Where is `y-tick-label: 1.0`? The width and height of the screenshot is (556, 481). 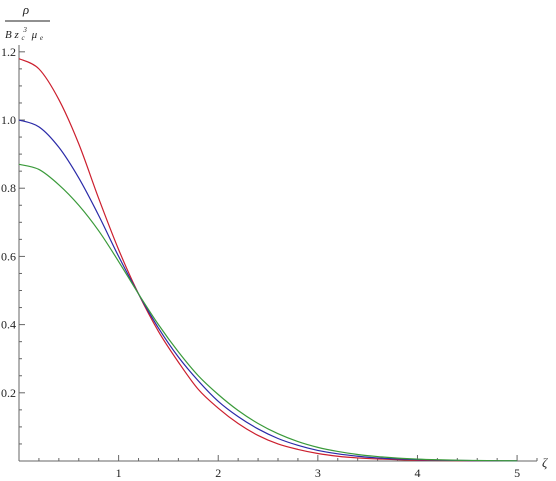
y-tick-label: 1.0 is located at coordinates (8, 120).